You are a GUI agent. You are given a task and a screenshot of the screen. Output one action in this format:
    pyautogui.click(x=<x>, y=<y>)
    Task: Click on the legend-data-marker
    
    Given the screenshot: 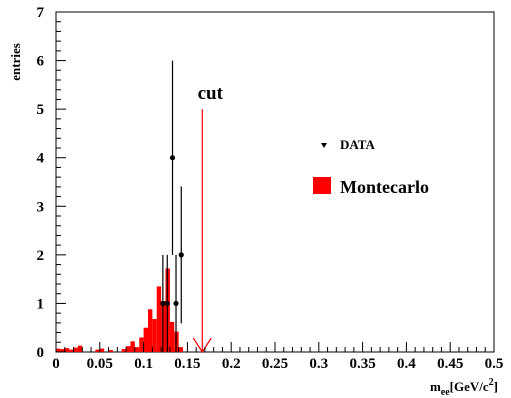 What is the action you would take?
    pyautogui.click(x=324, y=145)
    